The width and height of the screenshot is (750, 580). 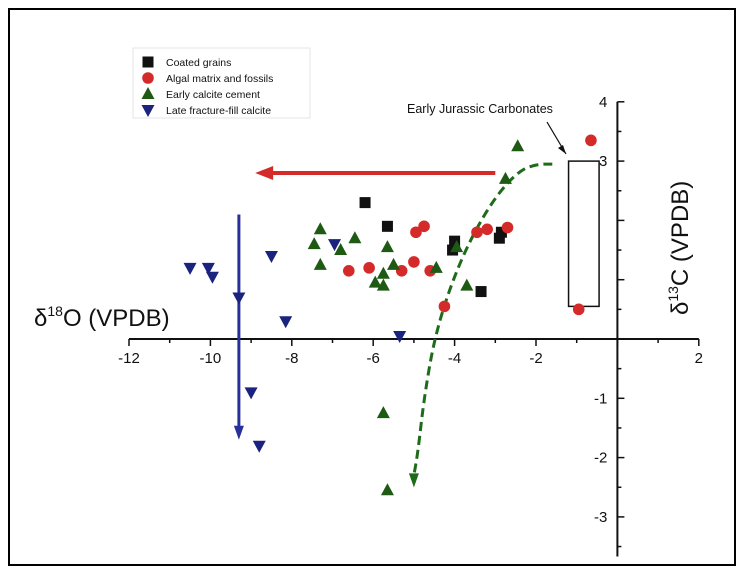 What do you see at coordinates (264, 172) in the screenshot?
I see `red-arrow-head` at bounding box center [264, 172].